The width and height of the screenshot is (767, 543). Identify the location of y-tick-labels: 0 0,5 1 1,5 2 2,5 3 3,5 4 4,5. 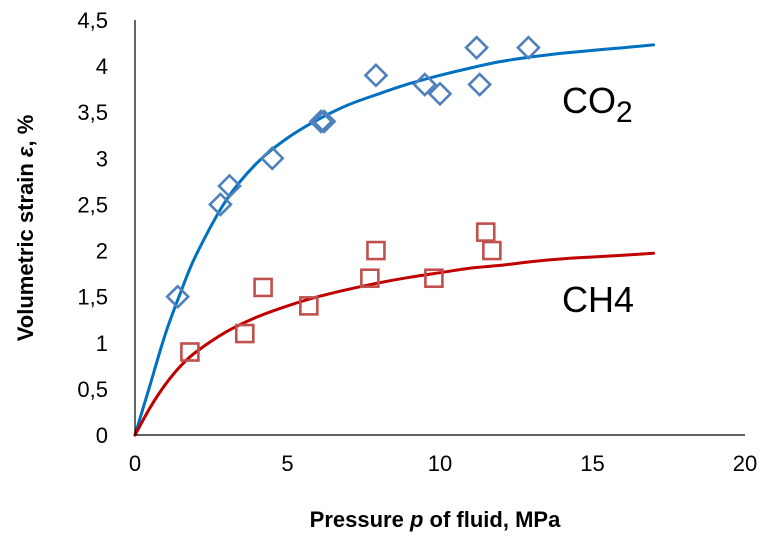
(92, 228).